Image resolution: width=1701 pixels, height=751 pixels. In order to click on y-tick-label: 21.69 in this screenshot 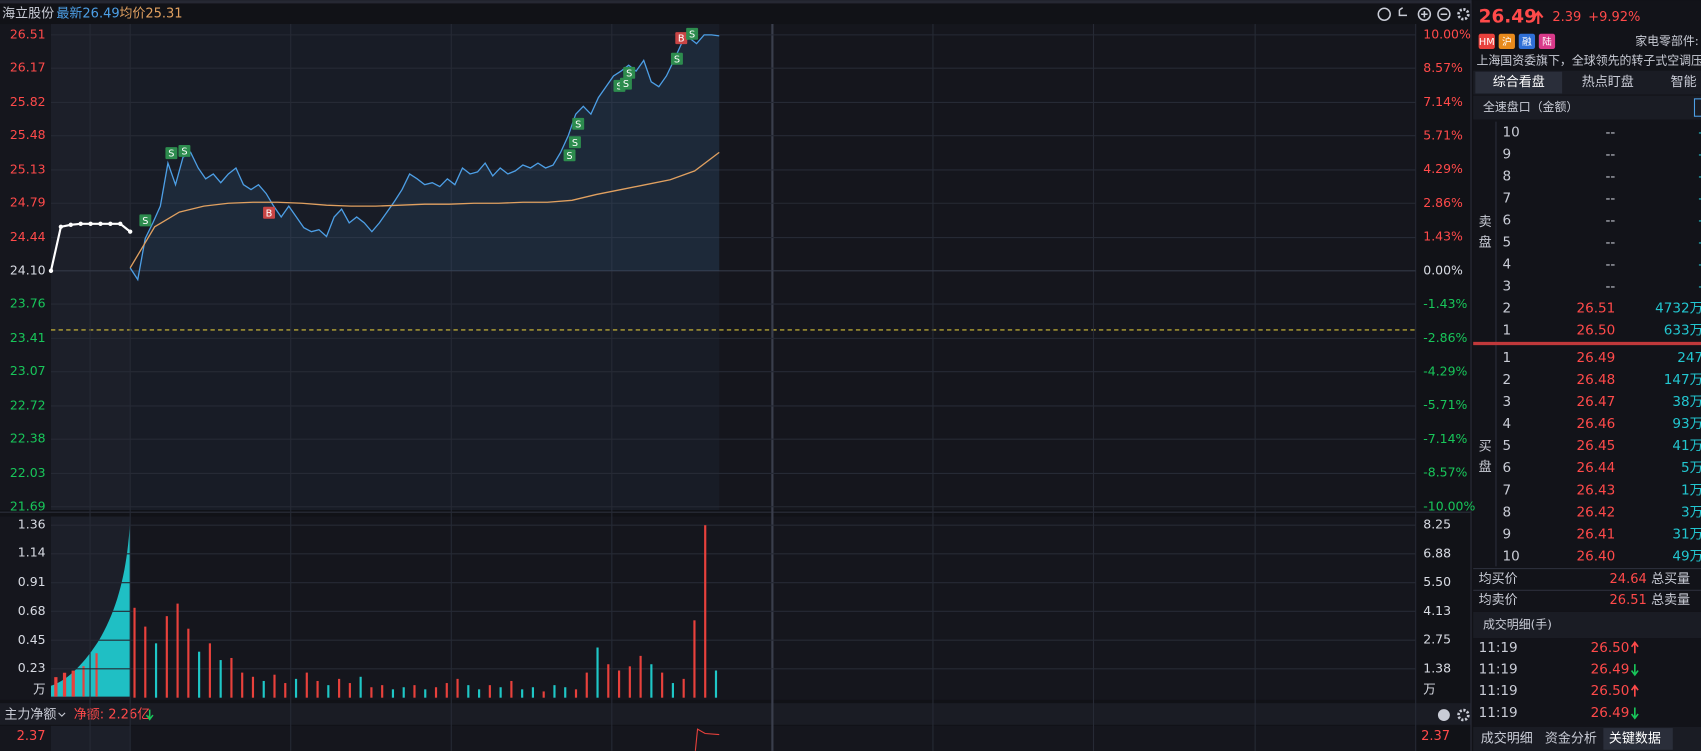, I will do `click(28, 505)`.